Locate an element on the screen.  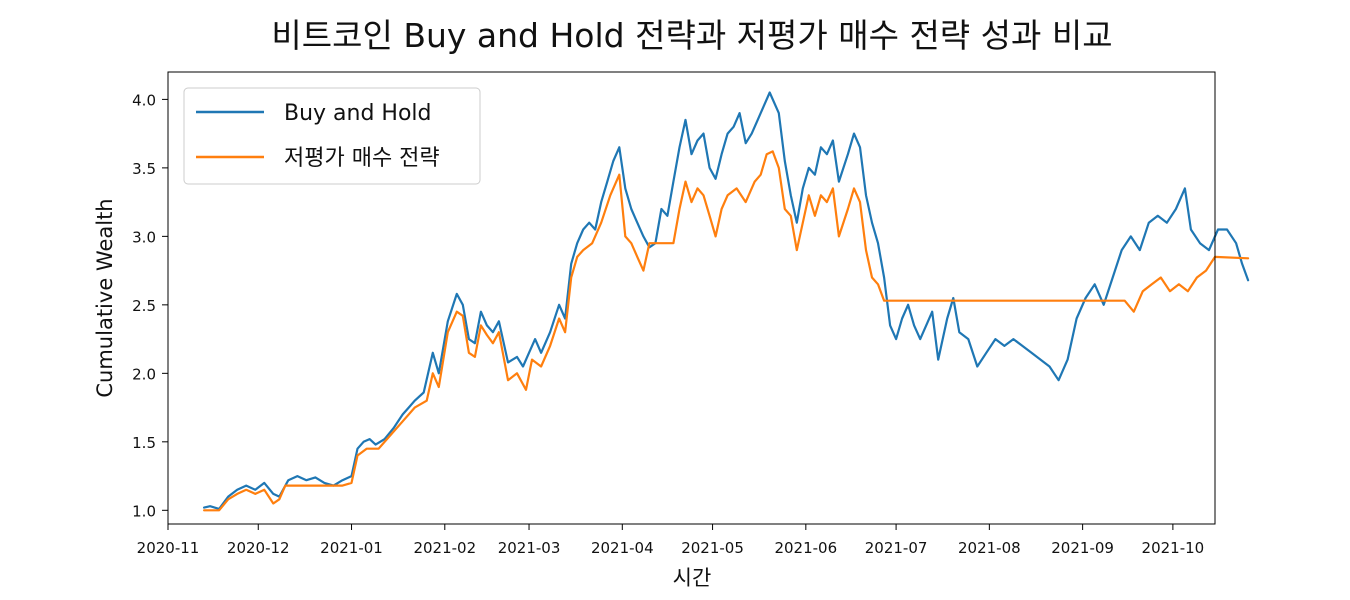
x-tick-label: 2021-02 is located at coordinates (444, 548).